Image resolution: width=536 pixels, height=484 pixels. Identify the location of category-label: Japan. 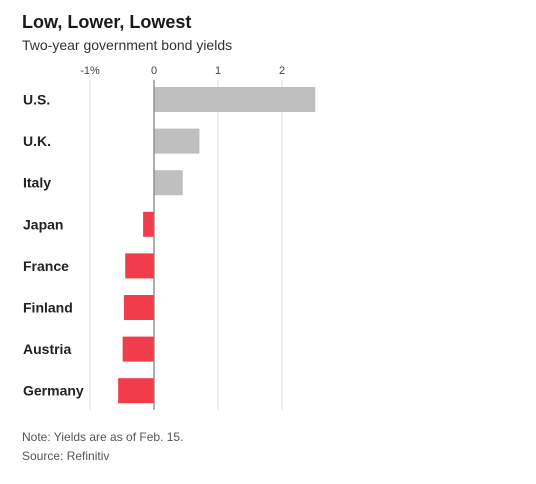
(43, 224).